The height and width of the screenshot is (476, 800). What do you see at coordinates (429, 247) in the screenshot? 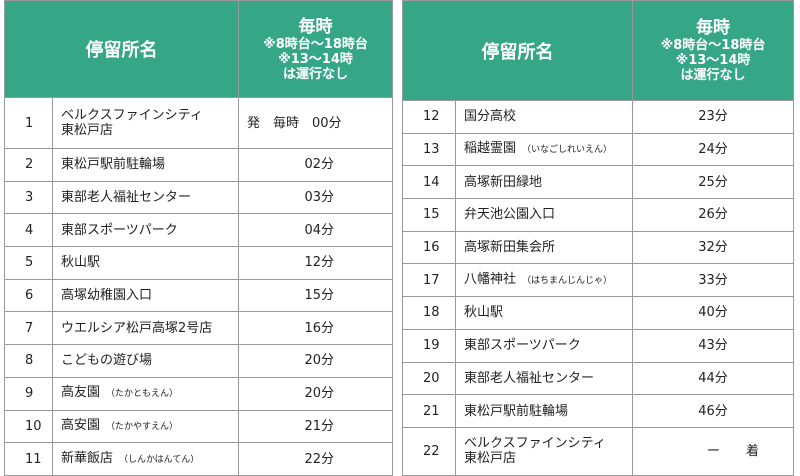
I see `stop-number: 16` at bounding box center [429, 247].